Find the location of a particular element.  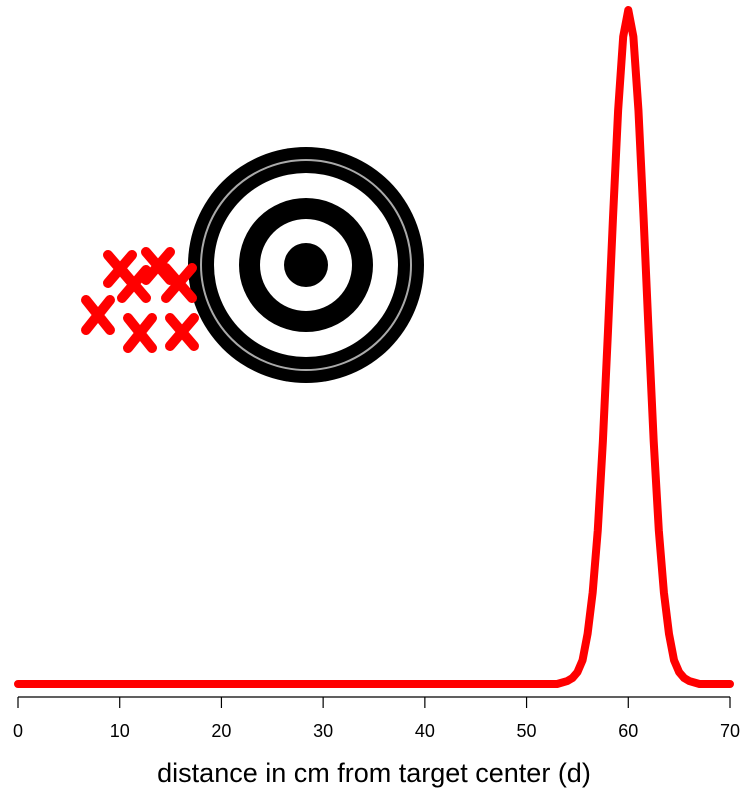

x-tick-label: 60 is located at coordinates (628, 731).